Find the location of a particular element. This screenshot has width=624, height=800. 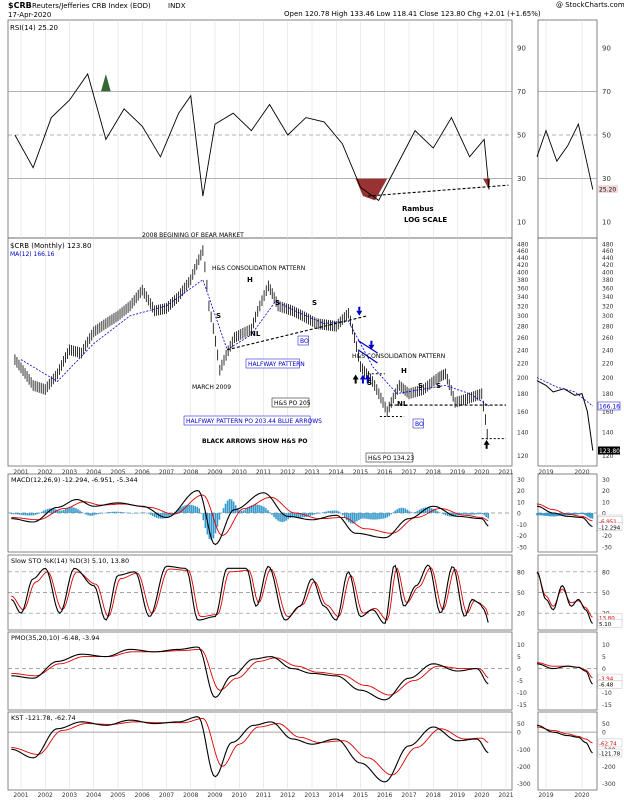

kst-side-tick-label: -200 is located at coordinates (609, 767).